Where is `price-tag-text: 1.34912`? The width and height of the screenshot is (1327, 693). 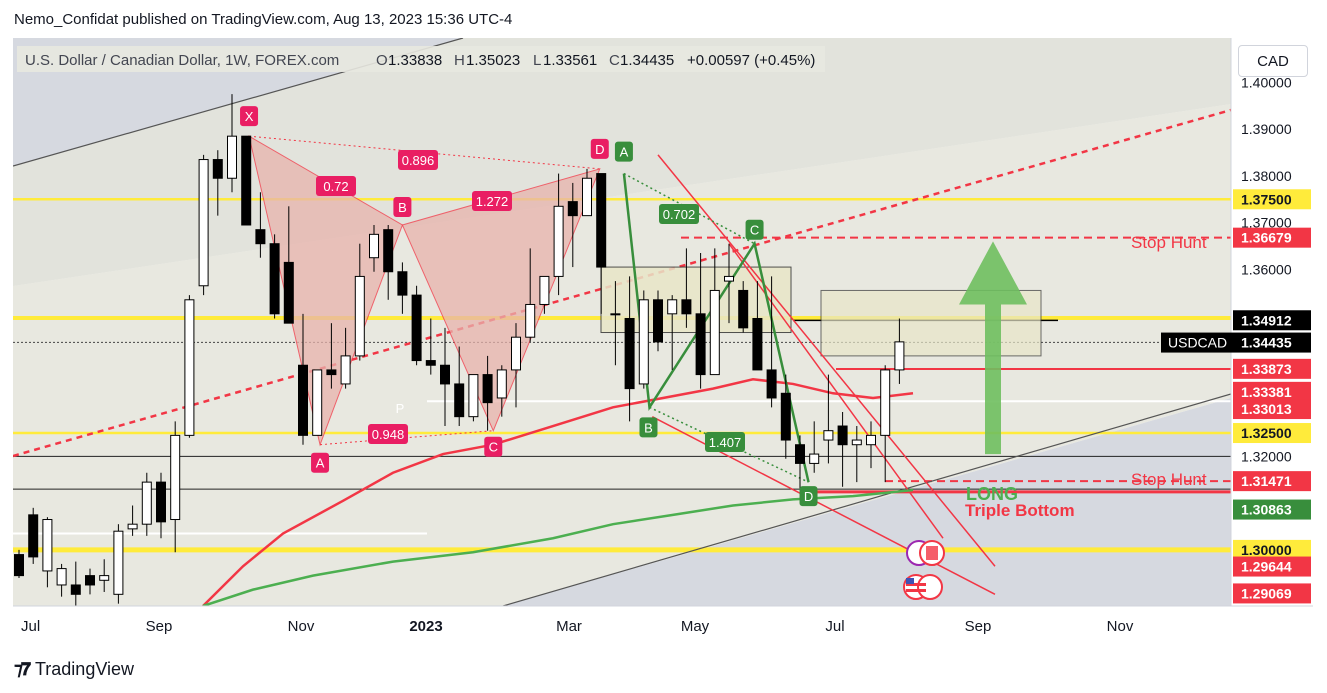
price-tag-text: 1.34912 is located at coordinates (1266, 320).